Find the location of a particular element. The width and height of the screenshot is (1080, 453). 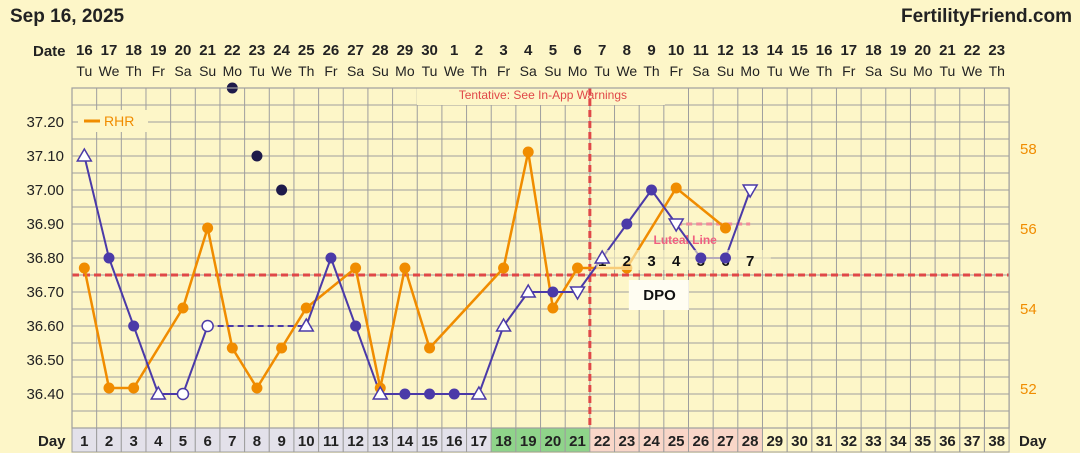

cycle-day-label: 14 is located at coordinates (405, 441).